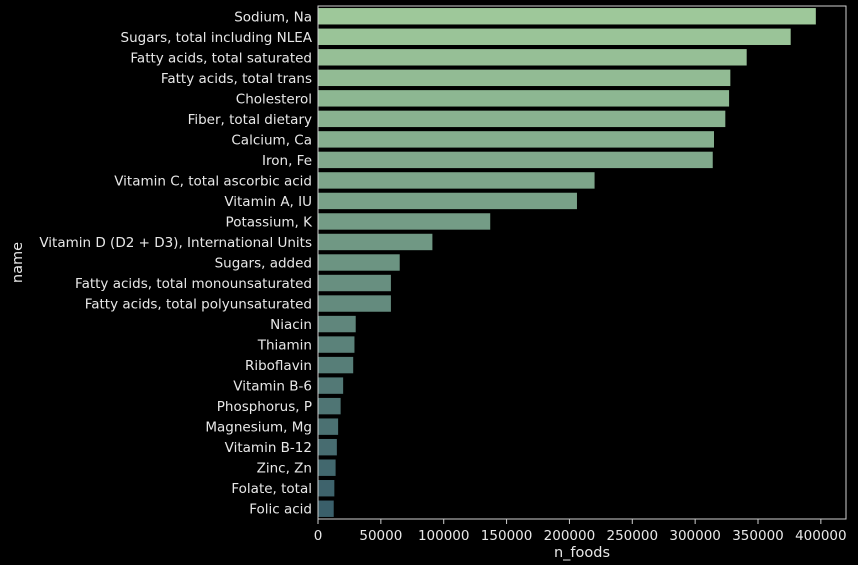 The width and height of the screenshot is (858, 565). What do you see at coordinates (236, 79) in the screenshot?
I see `y-tick-label: Fatty acids, total trans` at bounding box center [236, 79].